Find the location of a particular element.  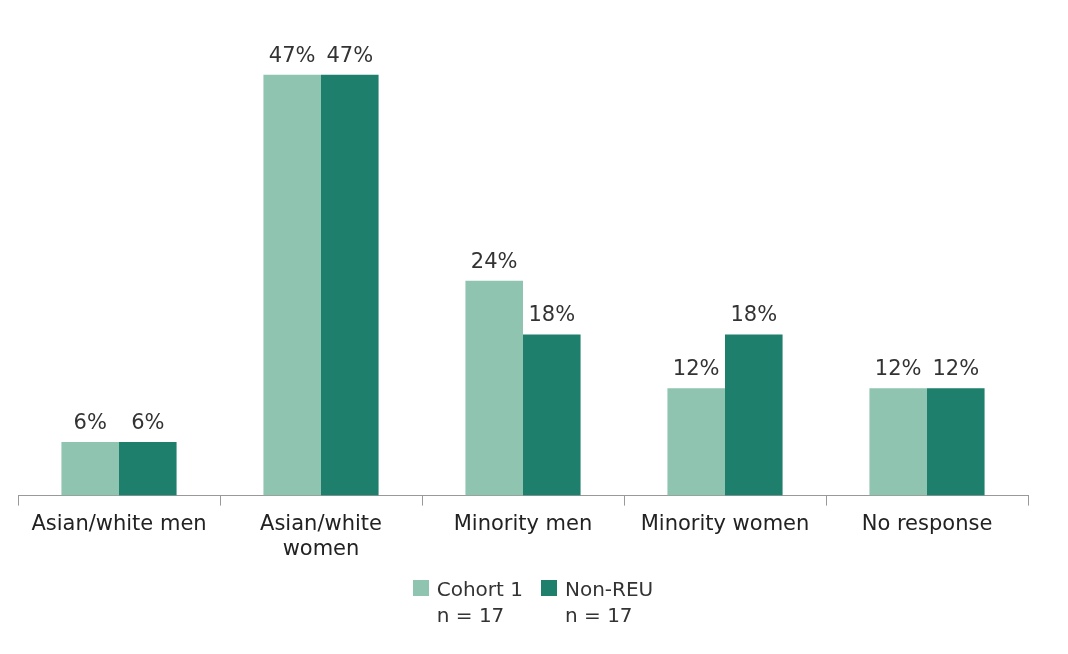

data-label: 24% is located at coordinates (494, 260).